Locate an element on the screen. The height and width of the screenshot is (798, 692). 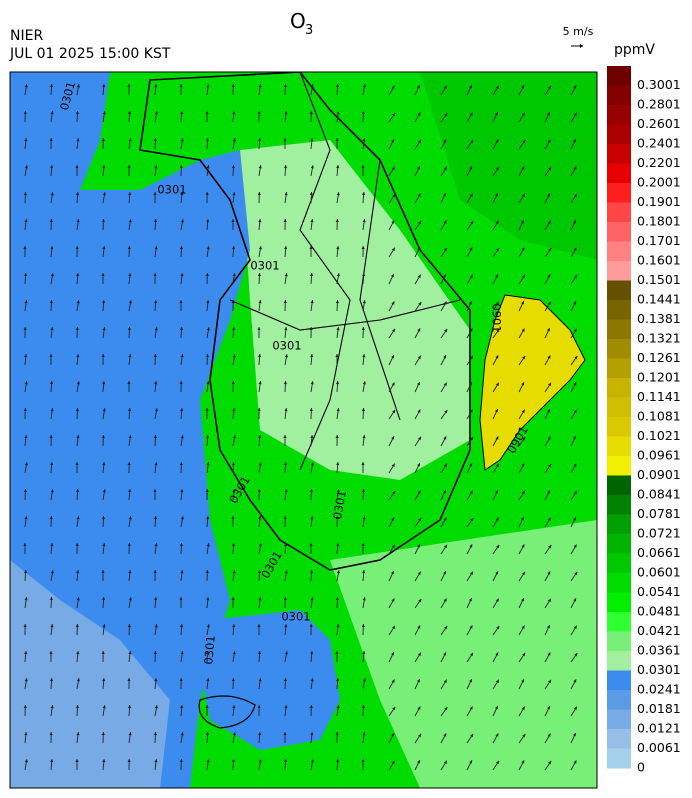
colorbar-label: 0.1601 is located at coordinates (659, 260).